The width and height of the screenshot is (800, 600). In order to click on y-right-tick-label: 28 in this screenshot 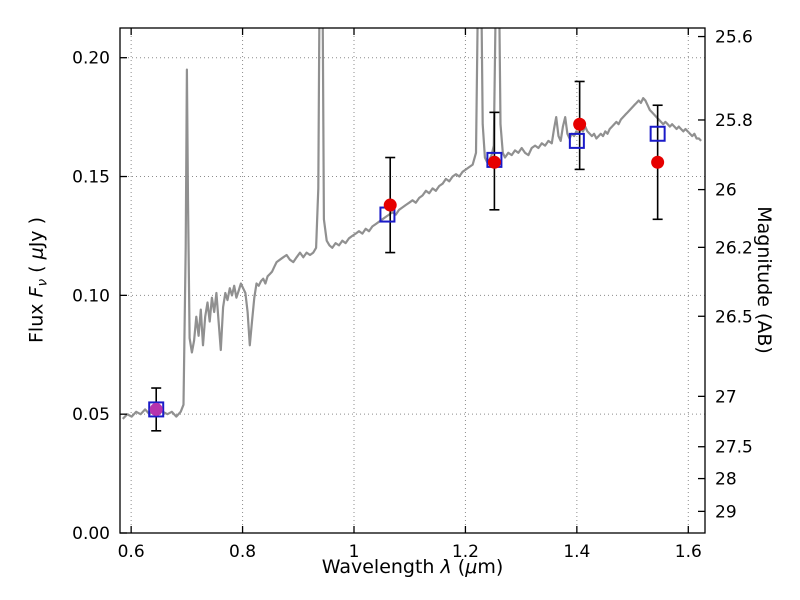, I will do `click(726, 480)`.